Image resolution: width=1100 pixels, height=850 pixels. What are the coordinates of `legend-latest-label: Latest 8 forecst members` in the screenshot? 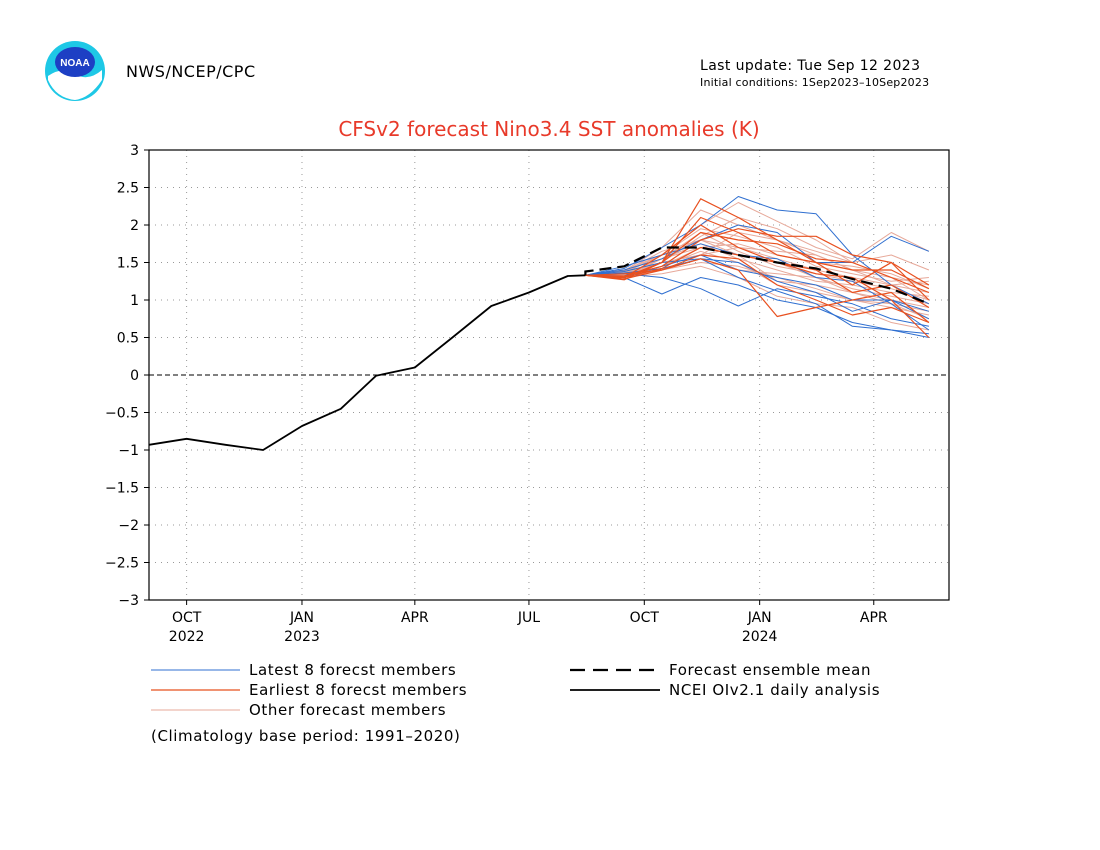 It's located at (352, 670).